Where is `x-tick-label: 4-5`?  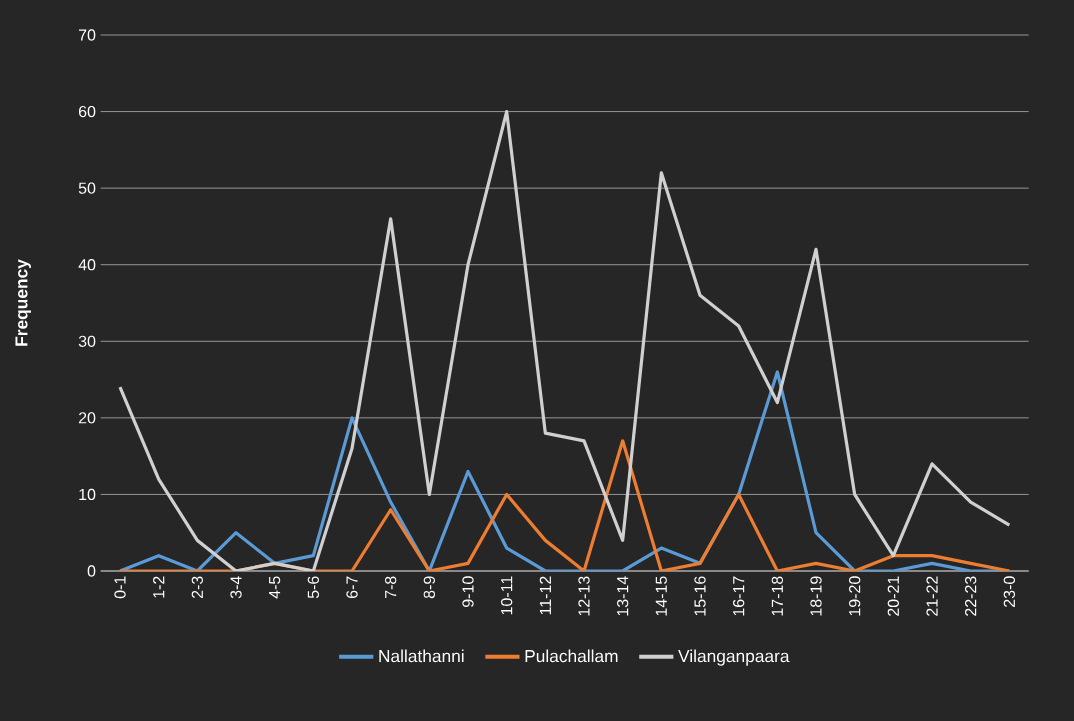
x-tick-label: 4-5 is located at coordinates (275, 587).